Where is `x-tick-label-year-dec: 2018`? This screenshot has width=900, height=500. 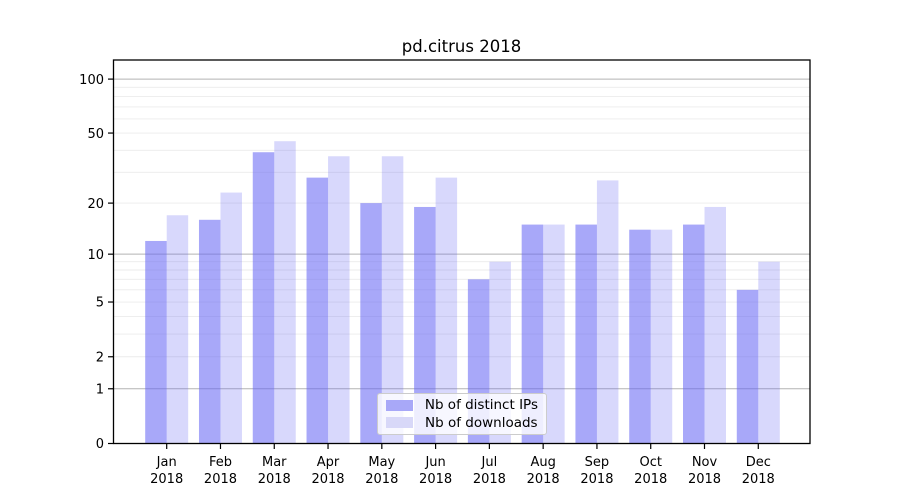 x-tick-label-year-dec: 2018 is located at coordinates (758, 479).